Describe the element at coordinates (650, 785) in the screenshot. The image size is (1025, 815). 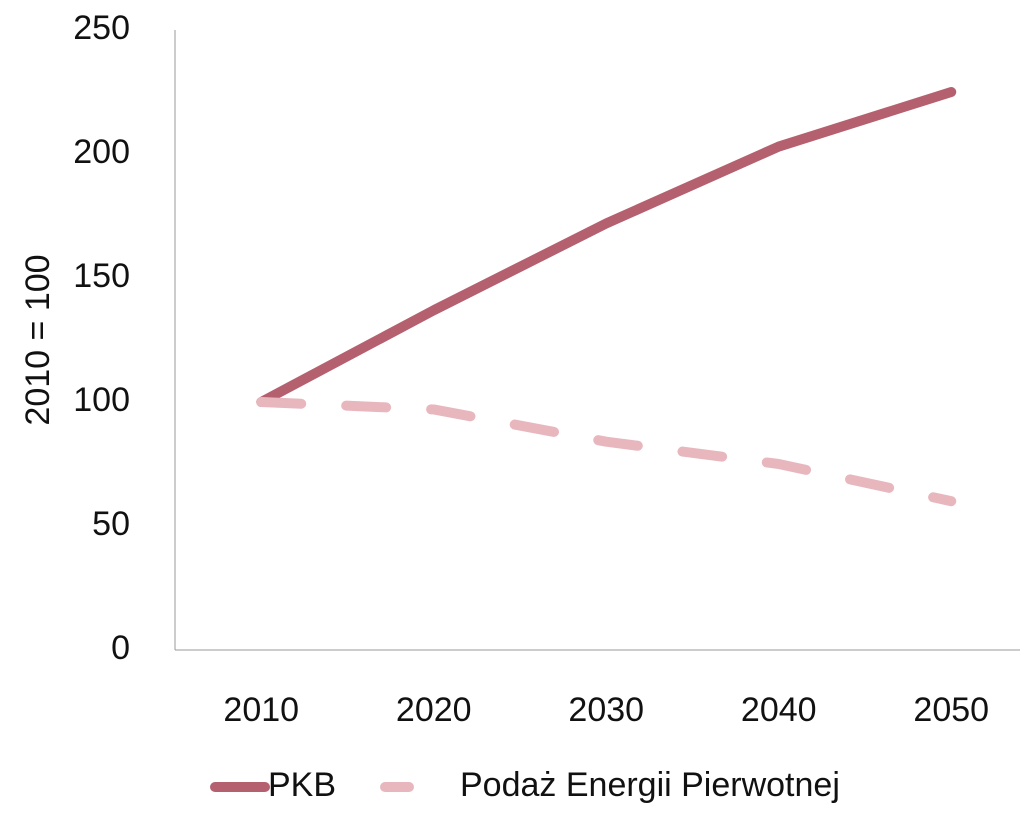
I see `legend-label: Podaż Energii Pierwotnej` at that location.